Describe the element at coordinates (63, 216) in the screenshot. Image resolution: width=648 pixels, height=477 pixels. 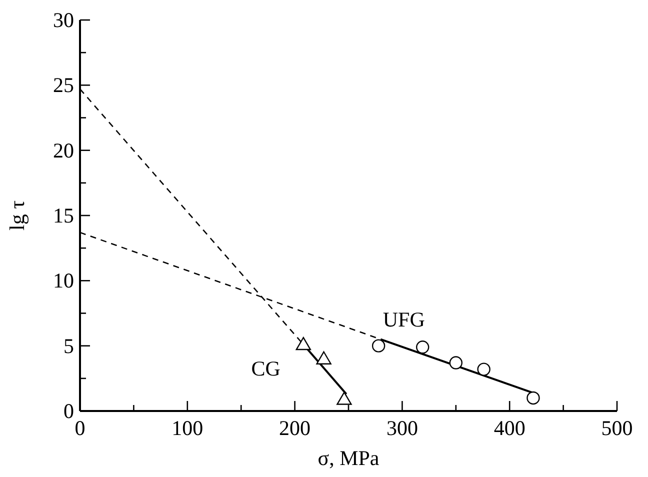
I see `y-tick-label: 15` at that location.